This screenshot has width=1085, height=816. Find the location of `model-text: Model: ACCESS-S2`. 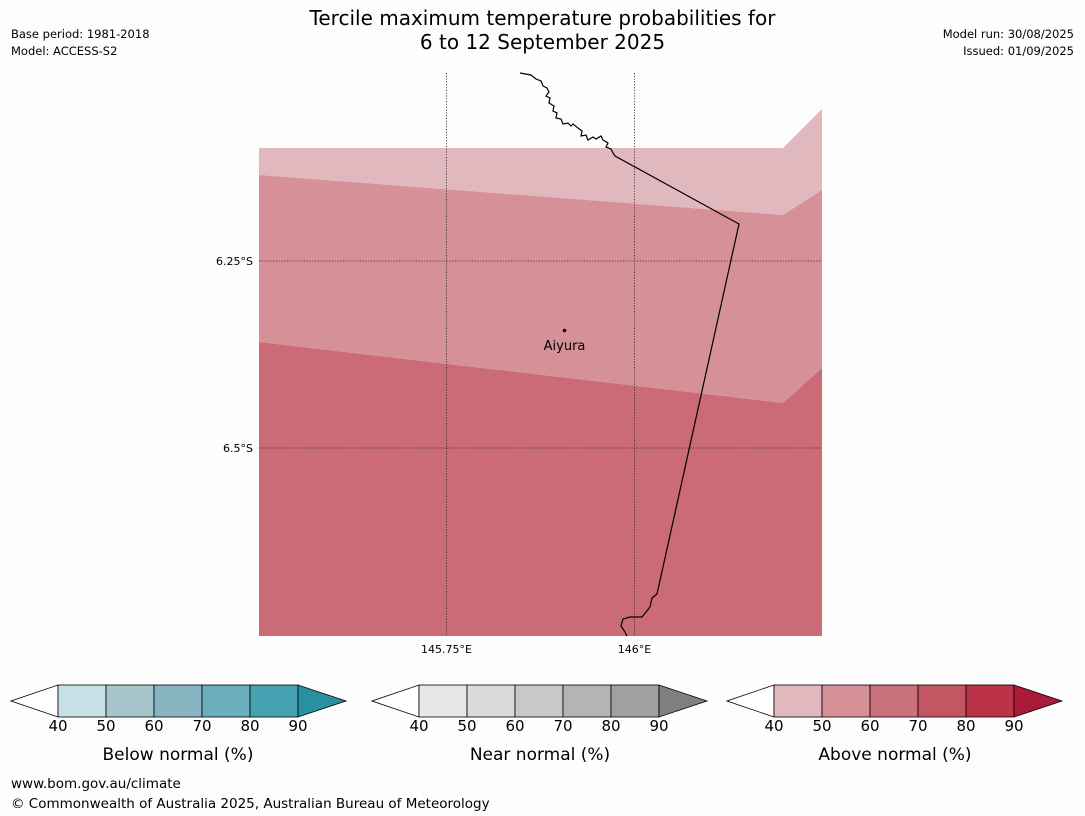

model-text: Model: ACCESS-S2 is located at coordinates (64, 51).